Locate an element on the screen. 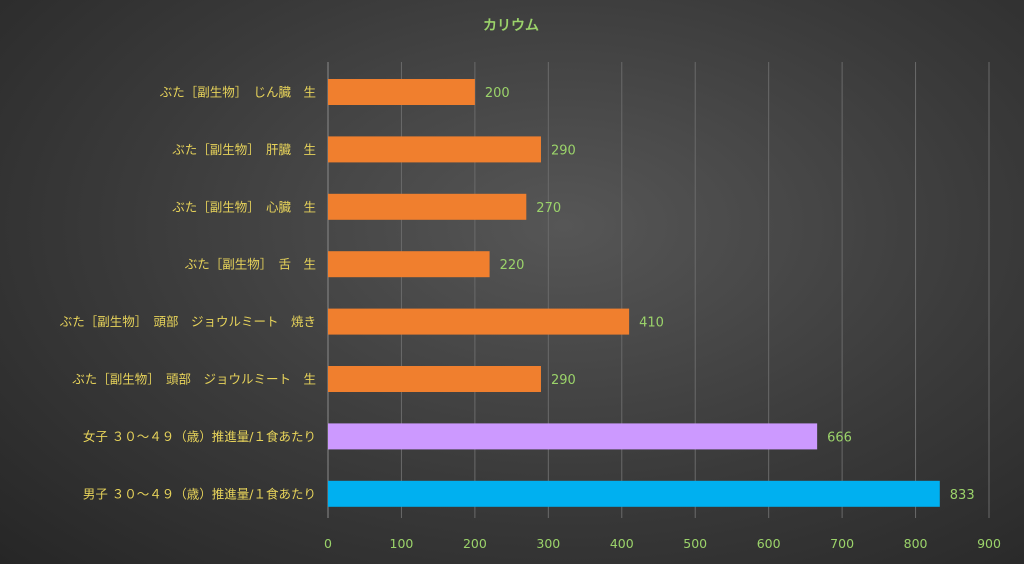 The width and height of the screenshot is (1024, 564). chart-title: カリウム is located at coordinates (511, 26).